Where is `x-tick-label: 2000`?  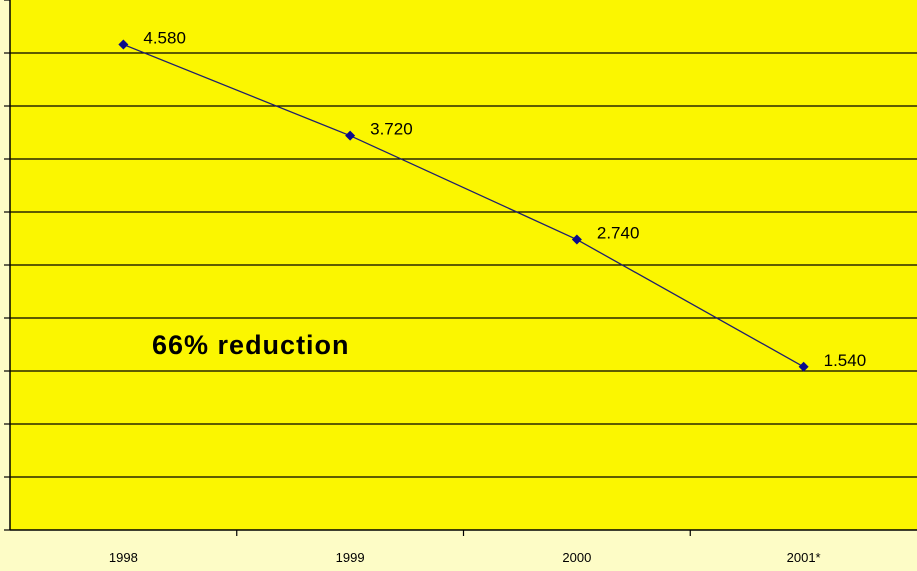
x-tick-label: 2000 is located at coordinates (576, 557).